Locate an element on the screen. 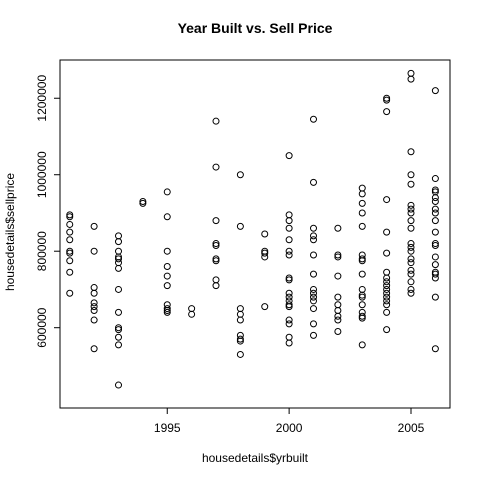  y-tick-label: 1200000 is located at coordinates (42, 98).